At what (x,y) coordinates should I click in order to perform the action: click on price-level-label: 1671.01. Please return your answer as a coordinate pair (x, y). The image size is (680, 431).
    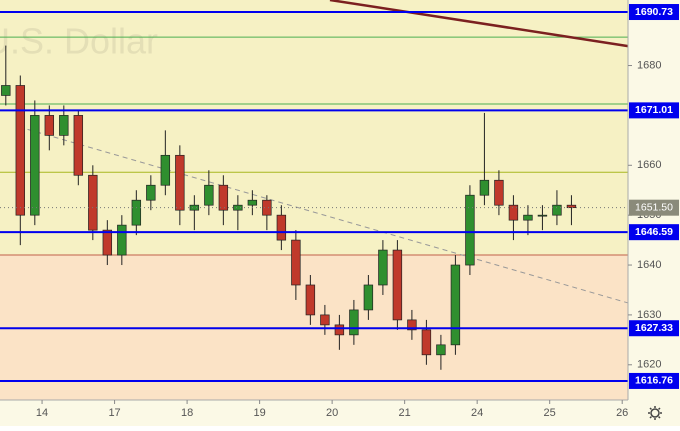
    Looking at the image, I should click on (654, 110).